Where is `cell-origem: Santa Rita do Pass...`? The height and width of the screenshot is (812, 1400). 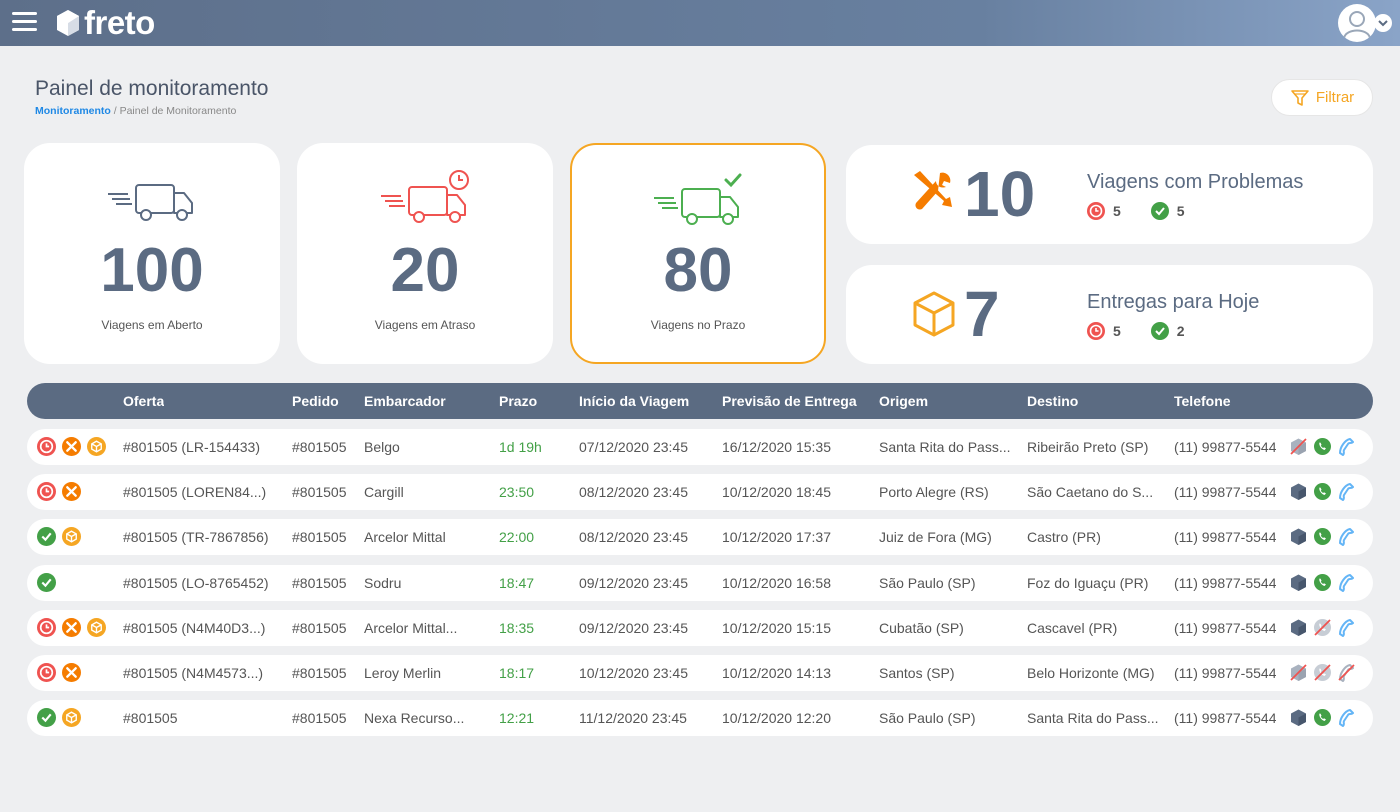
cell-origem: Santa Rita do Pass... is located at coordinates (945, 447).